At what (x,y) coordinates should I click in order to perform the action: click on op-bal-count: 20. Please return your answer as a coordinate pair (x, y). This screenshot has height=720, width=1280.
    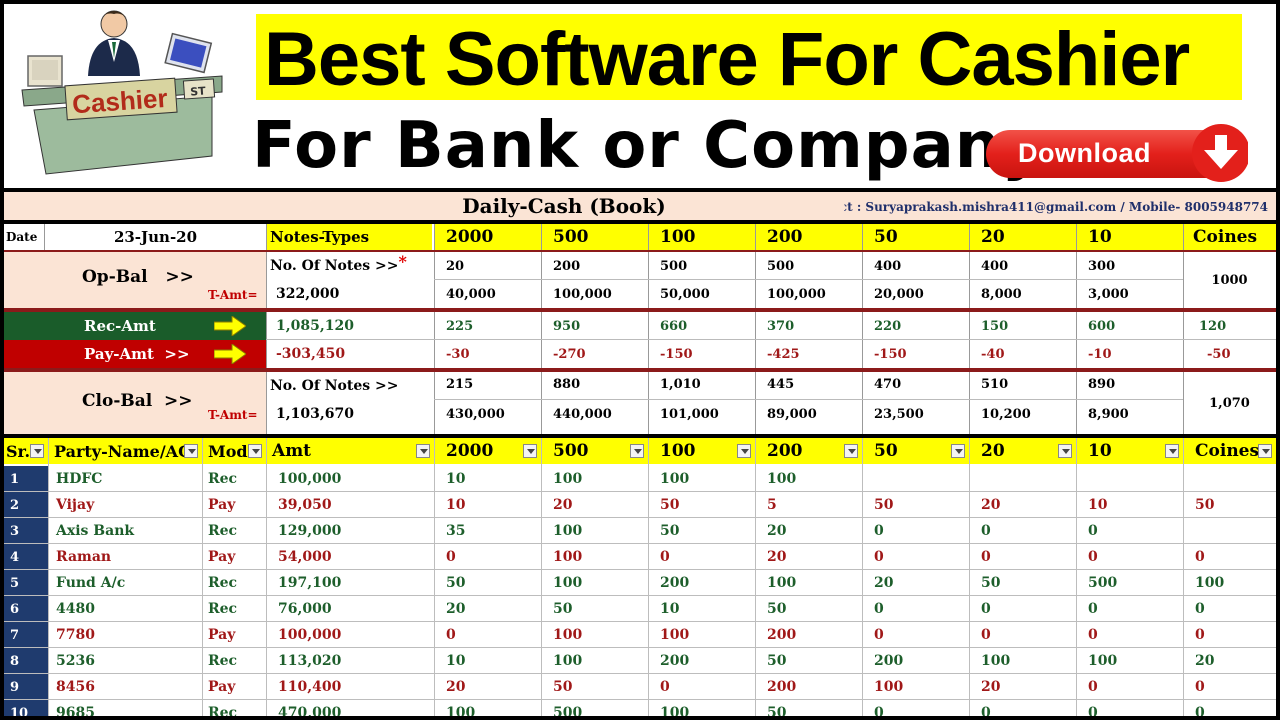
    Looking at the image, I should click on (455, 266).